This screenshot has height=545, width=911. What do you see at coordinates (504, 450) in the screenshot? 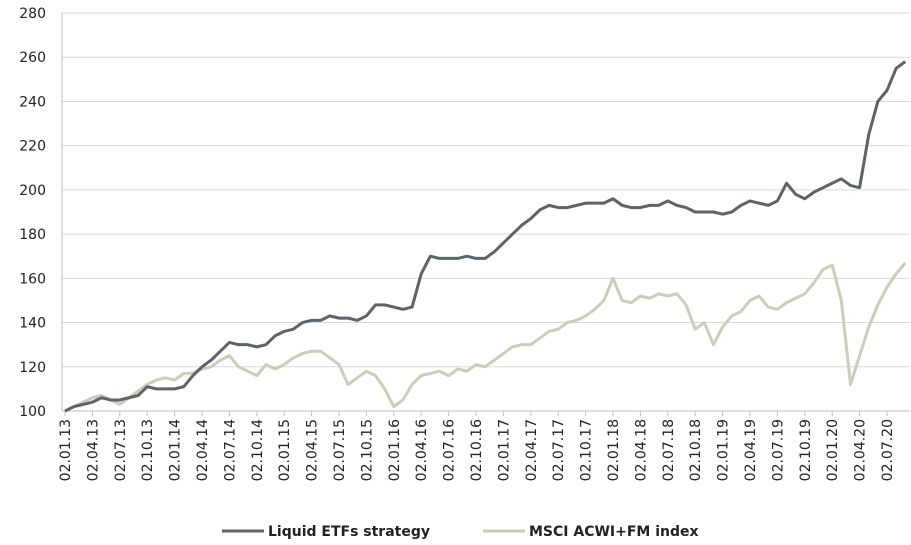
I see `x-tick-label: 02.01.17` at bounding box center [504, 450].